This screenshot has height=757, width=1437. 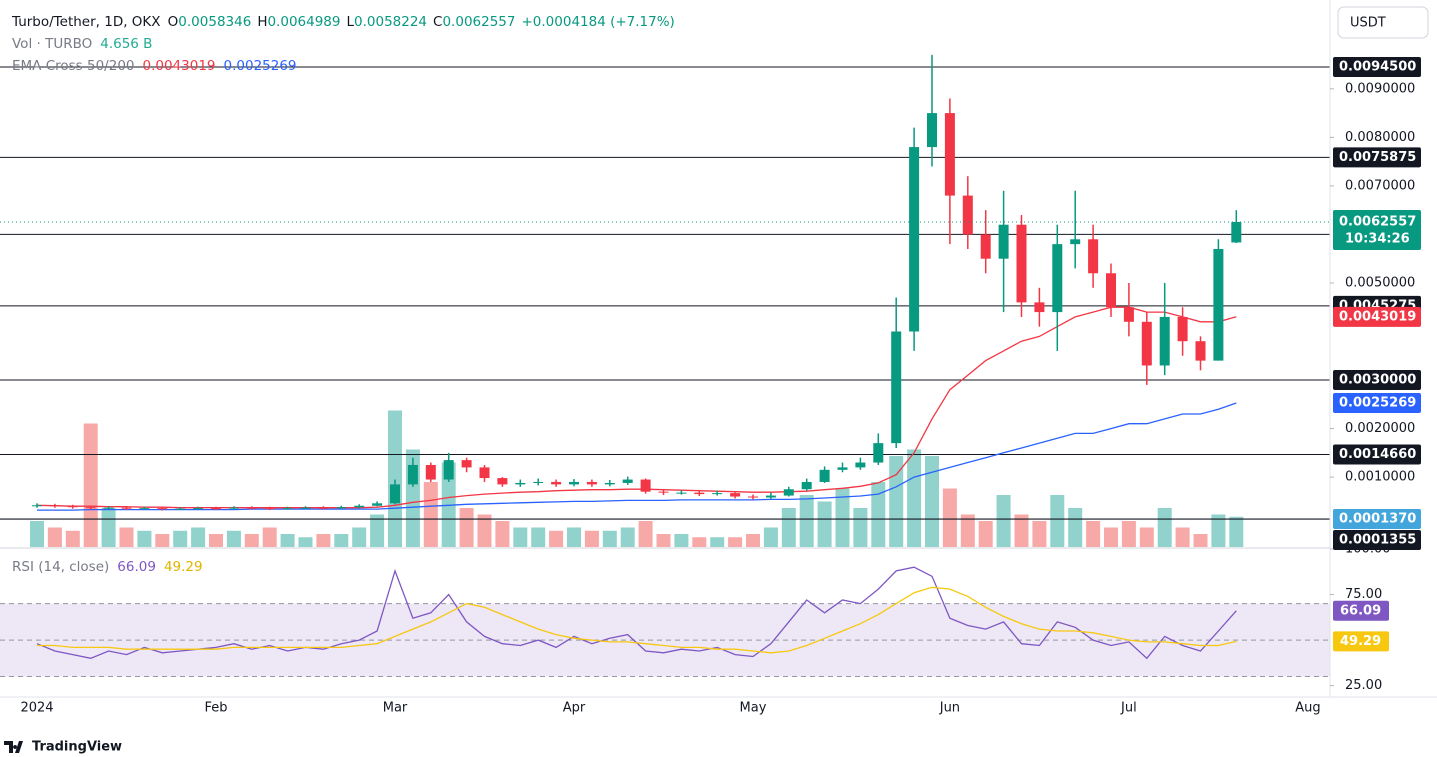 What do you see at coordinates (597, 22) in the screenshot?
I see `change: +0.0004184 (+7.17%)` at bounding box center [597, 22].